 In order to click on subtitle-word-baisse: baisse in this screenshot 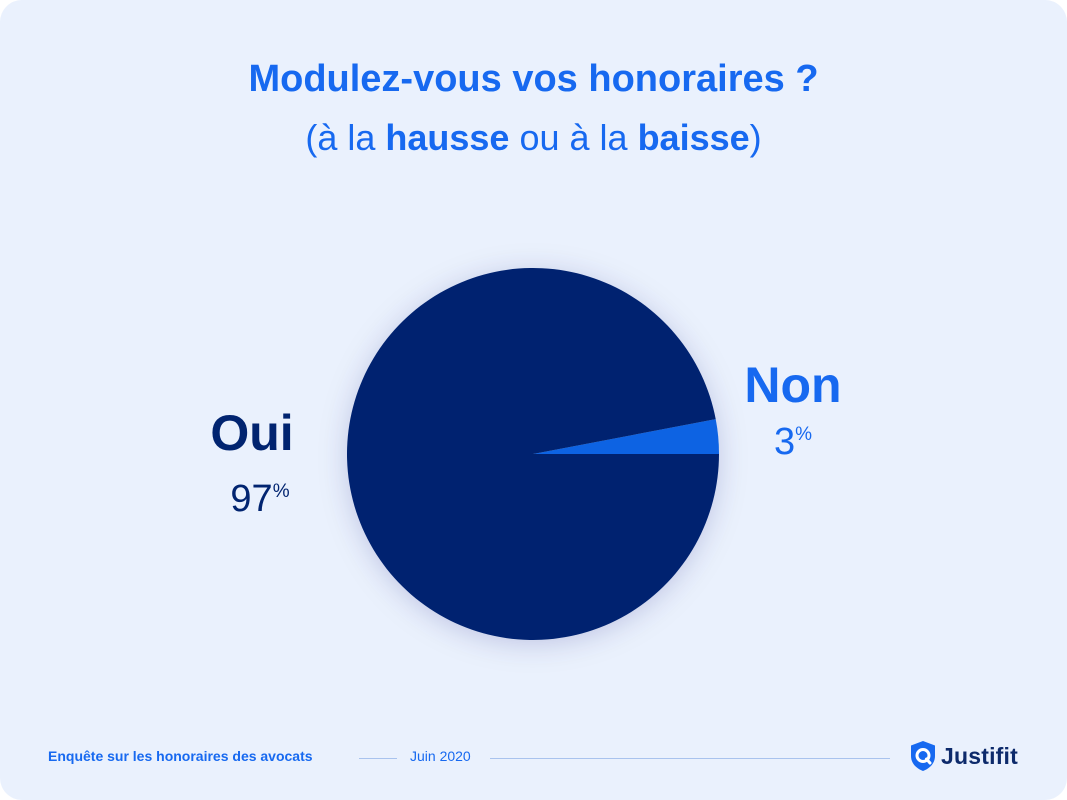, I will do `click(693, 137)`.